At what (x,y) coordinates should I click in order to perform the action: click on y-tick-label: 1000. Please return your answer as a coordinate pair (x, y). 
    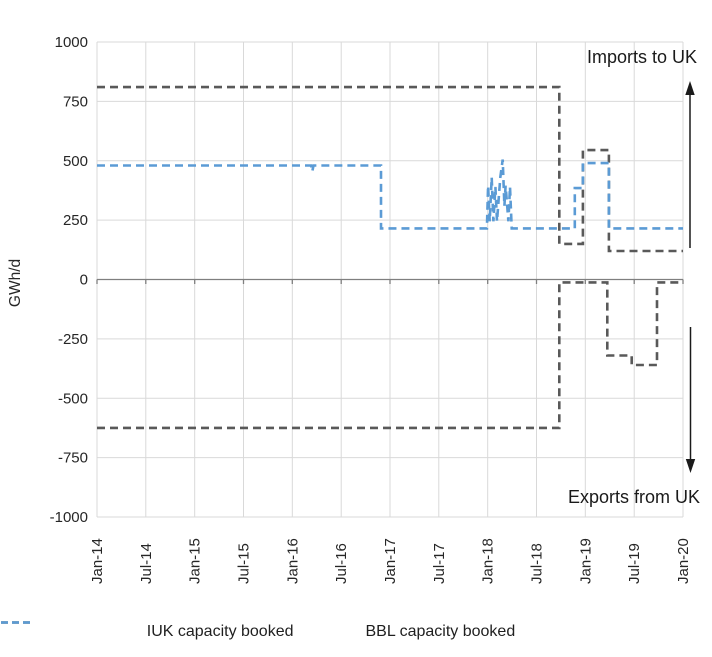
    Looking at the image, I should click on (71, 42).